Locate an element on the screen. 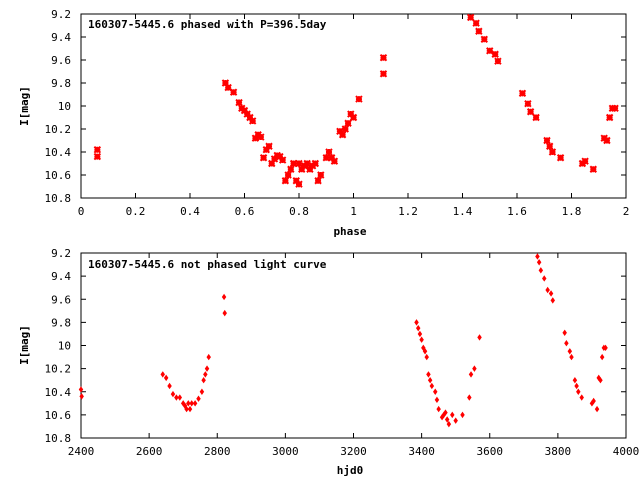  y-tick-label: 10.6 is located at coordinates (58, 175).